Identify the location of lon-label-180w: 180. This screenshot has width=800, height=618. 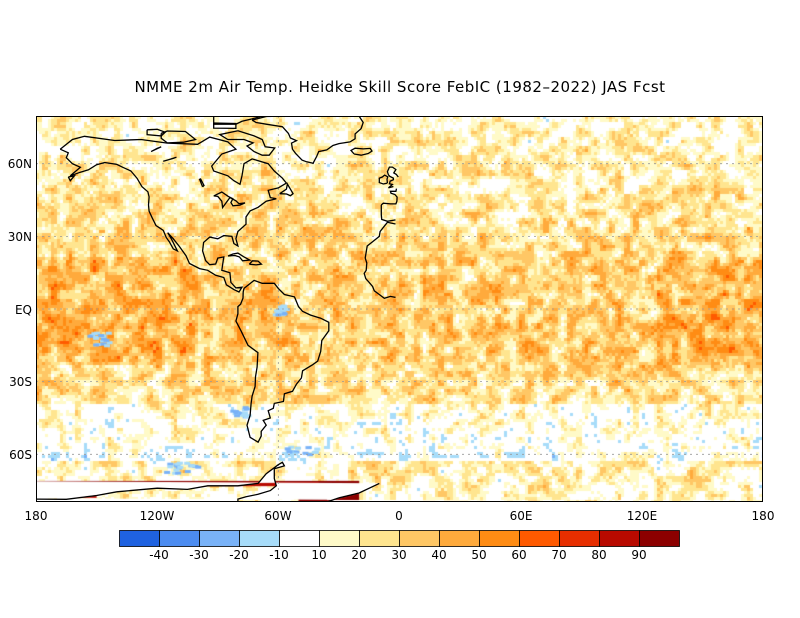
(36, 516).